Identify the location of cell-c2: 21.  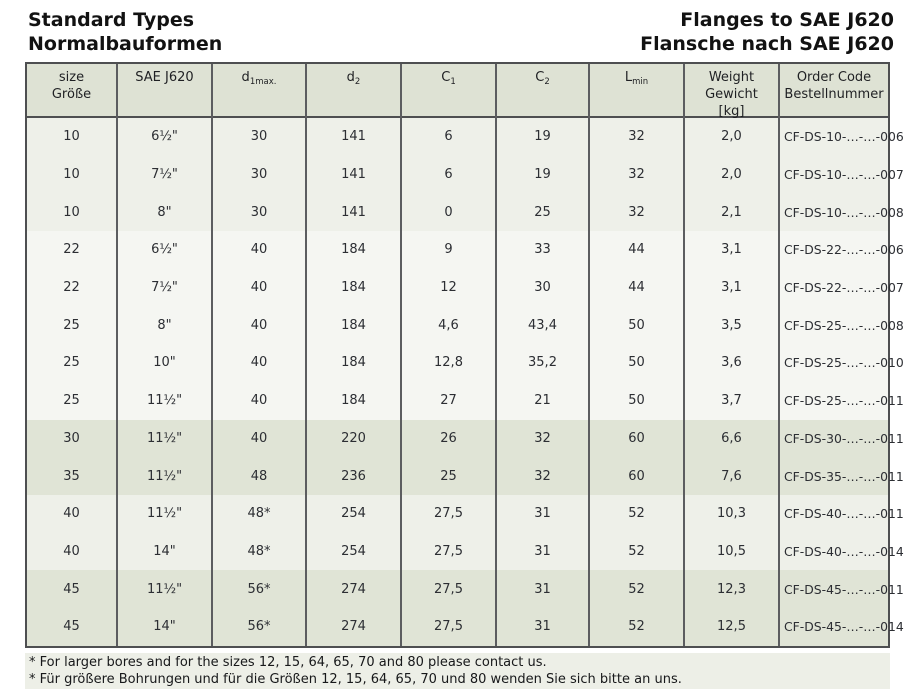
(543, 400).